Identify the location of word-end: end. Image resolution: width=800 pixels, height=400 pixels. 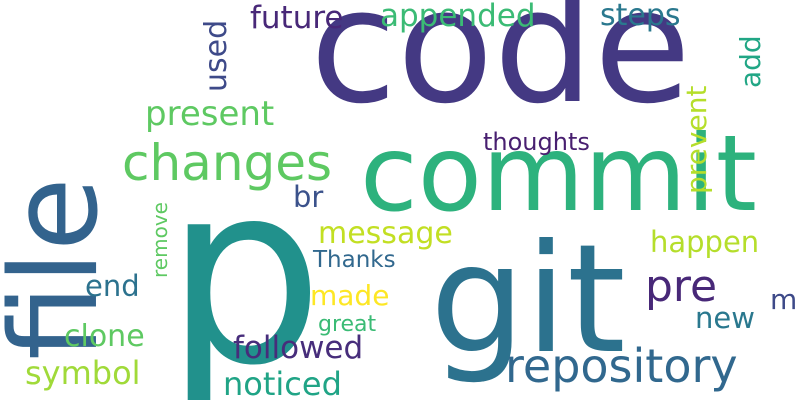
(112, 286).